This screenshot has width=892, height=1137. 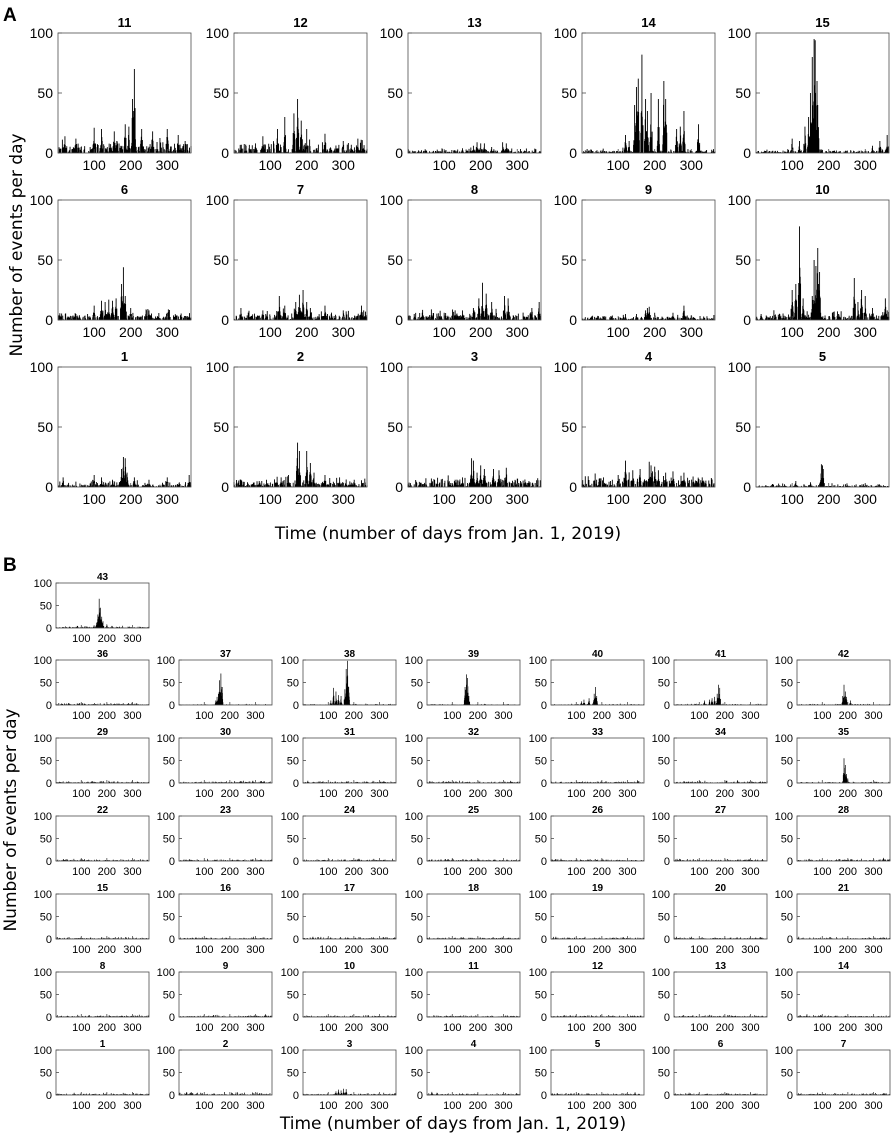 I want to click on subplot-title: 11, so click(x=473, y=966).